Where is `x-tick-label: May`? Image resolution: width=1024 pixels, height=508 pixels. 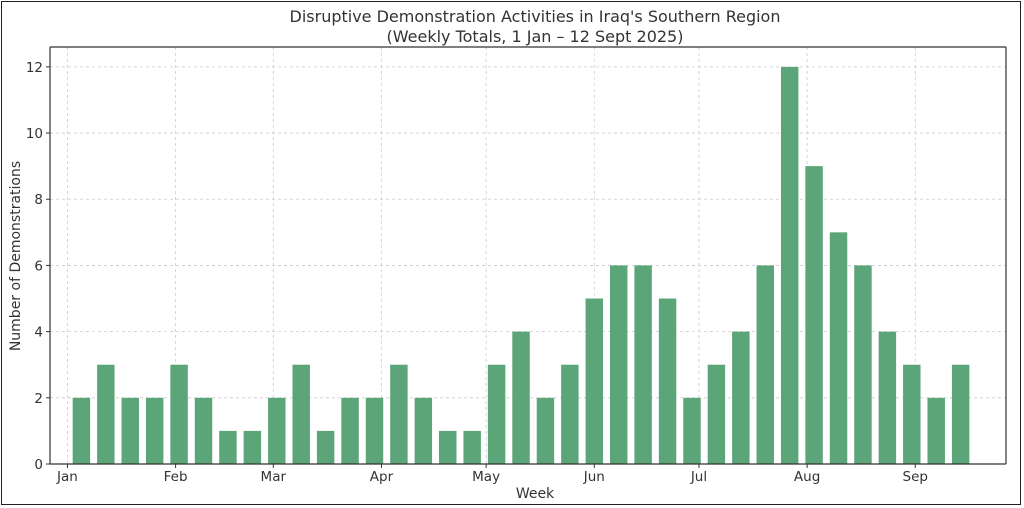
x-tick-label: May is located at coordinates (486, 477).